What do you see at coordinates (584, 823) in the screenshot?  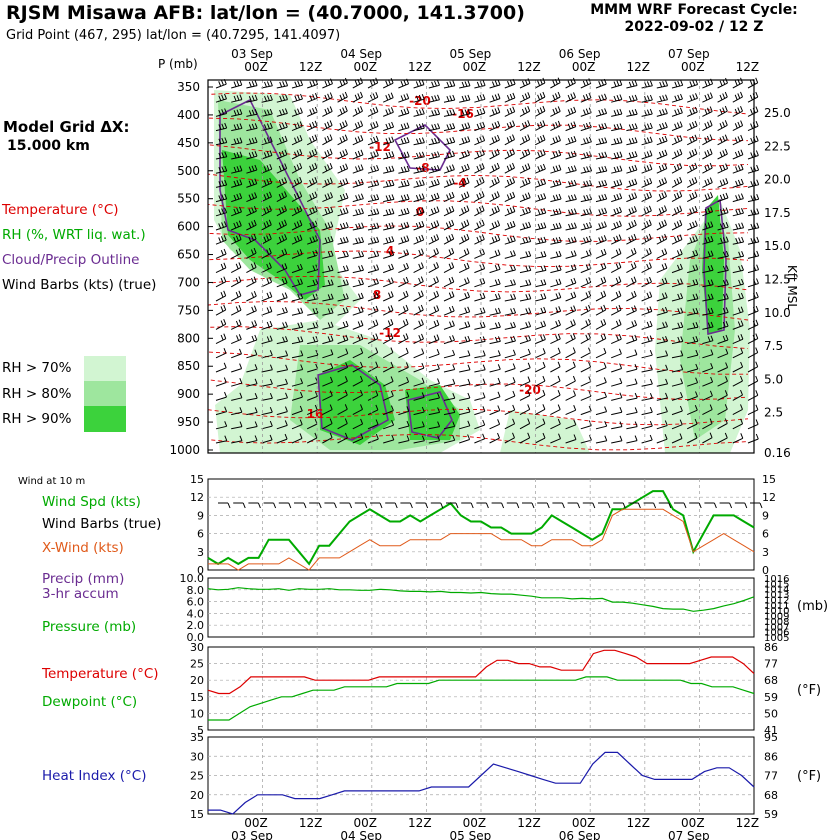 I see `bottom-time-label: 00Z` at bounding box center [584, 823].